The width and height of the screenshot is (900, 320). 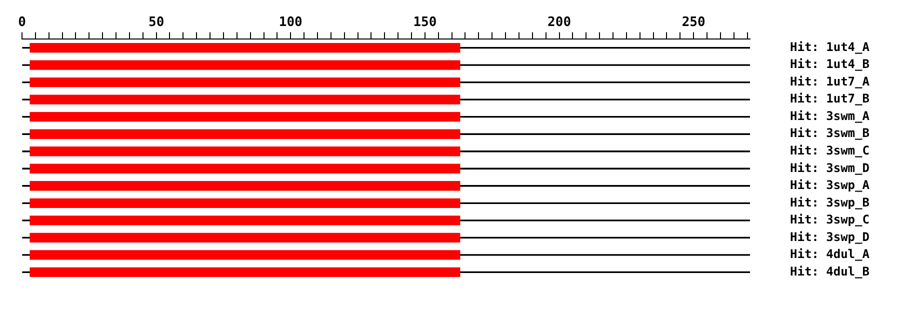 What do you see at coordinates (830, 167) in the screenshot?
I see `y-tick-label: Hit: 3swm_D` at bounding box center [830, 167].